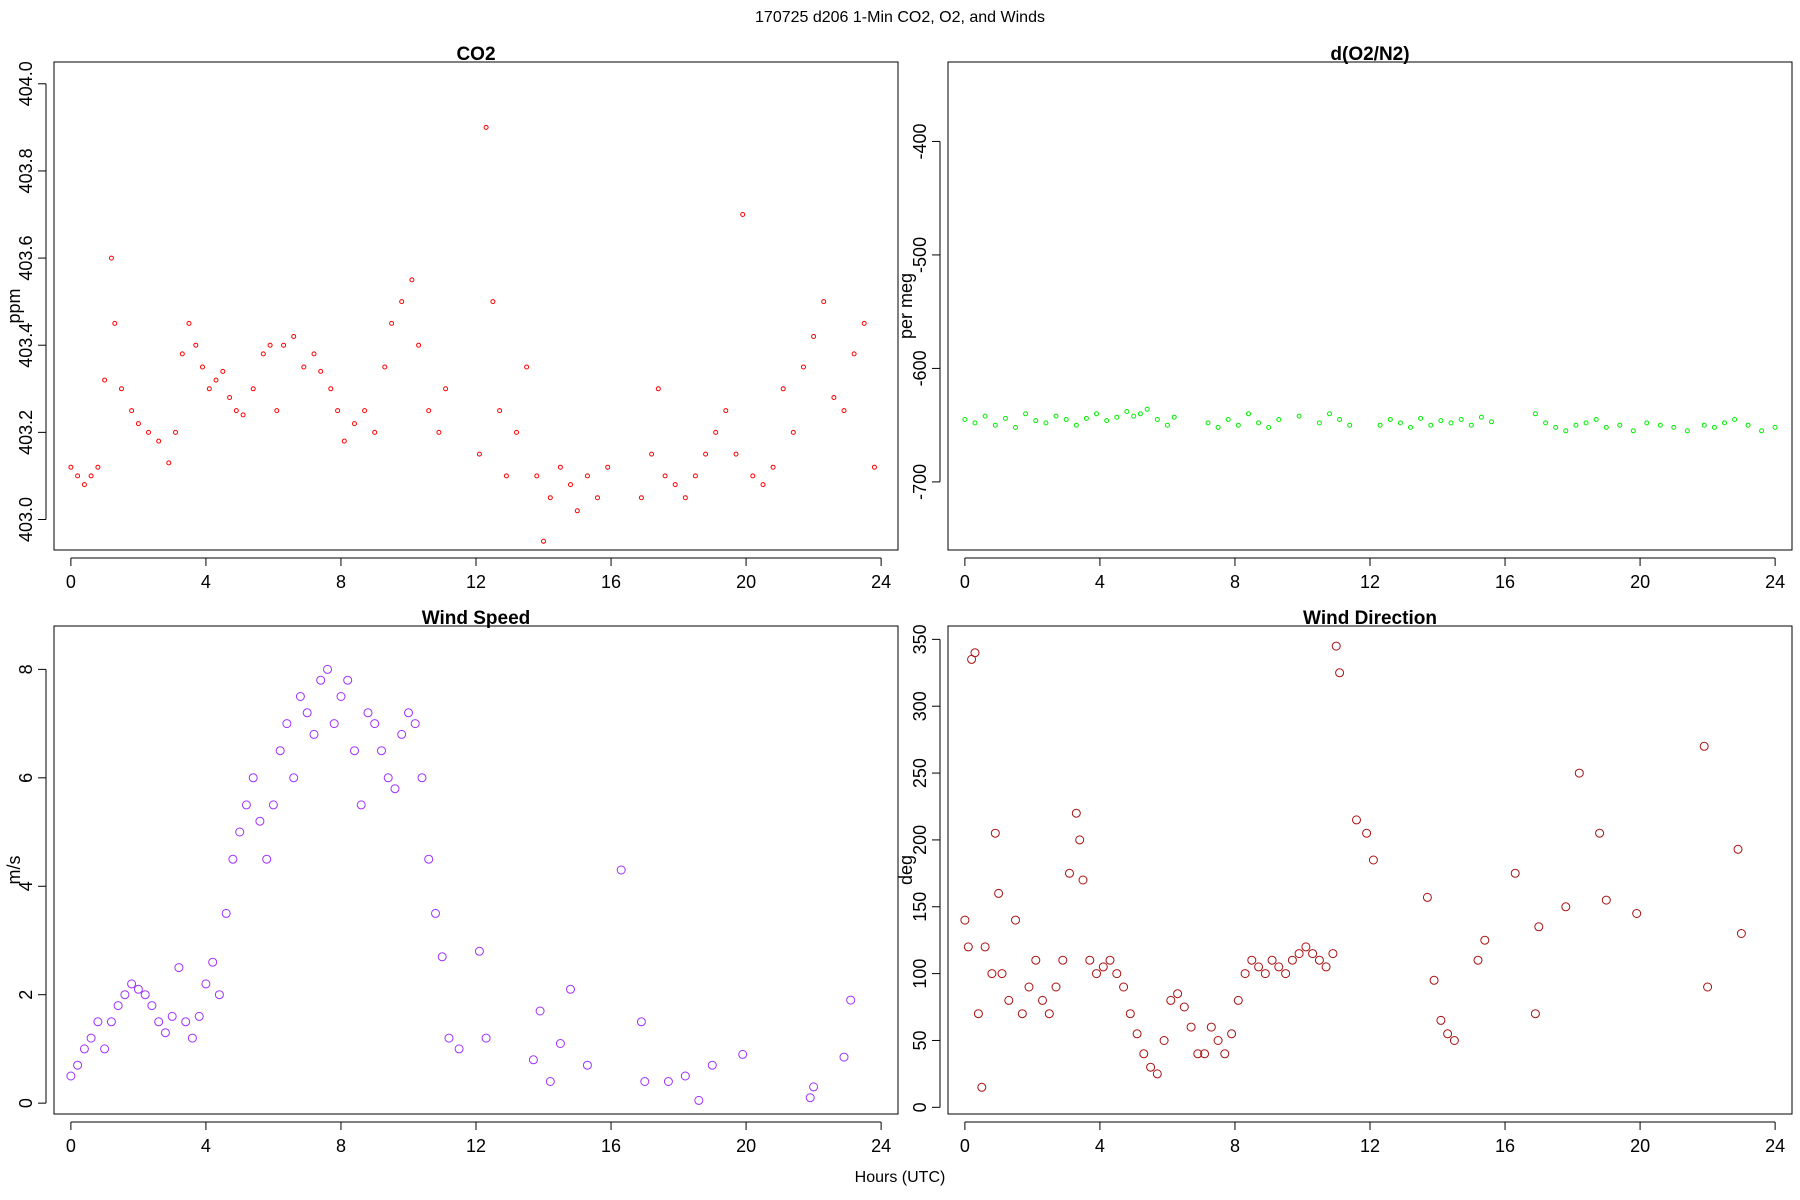  I want to click on x-tick-label: 4, so click(1100, 582).